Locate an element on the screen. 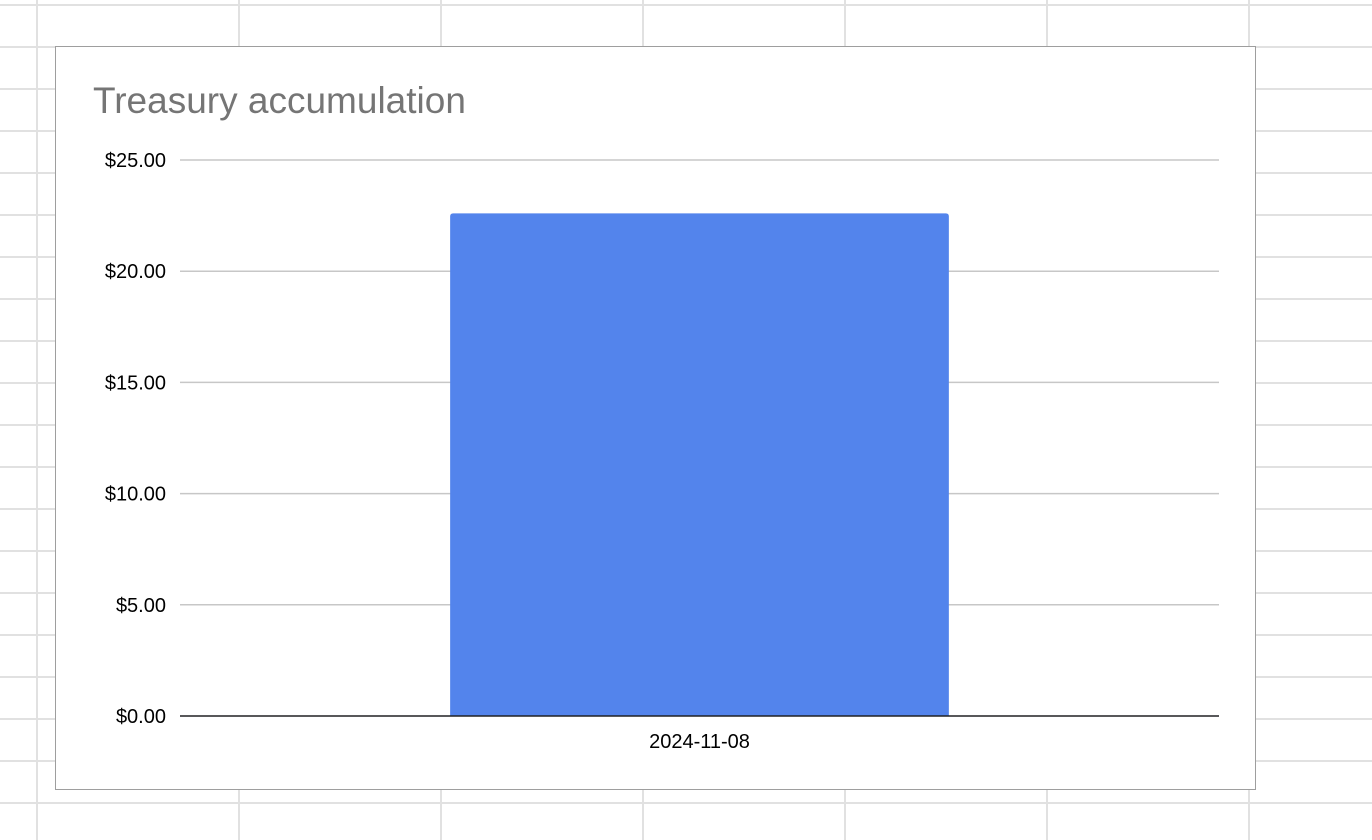 This screenshot has width=1372, height=840. y-tick-label: $20.00 is located at coordinates (135, 272).